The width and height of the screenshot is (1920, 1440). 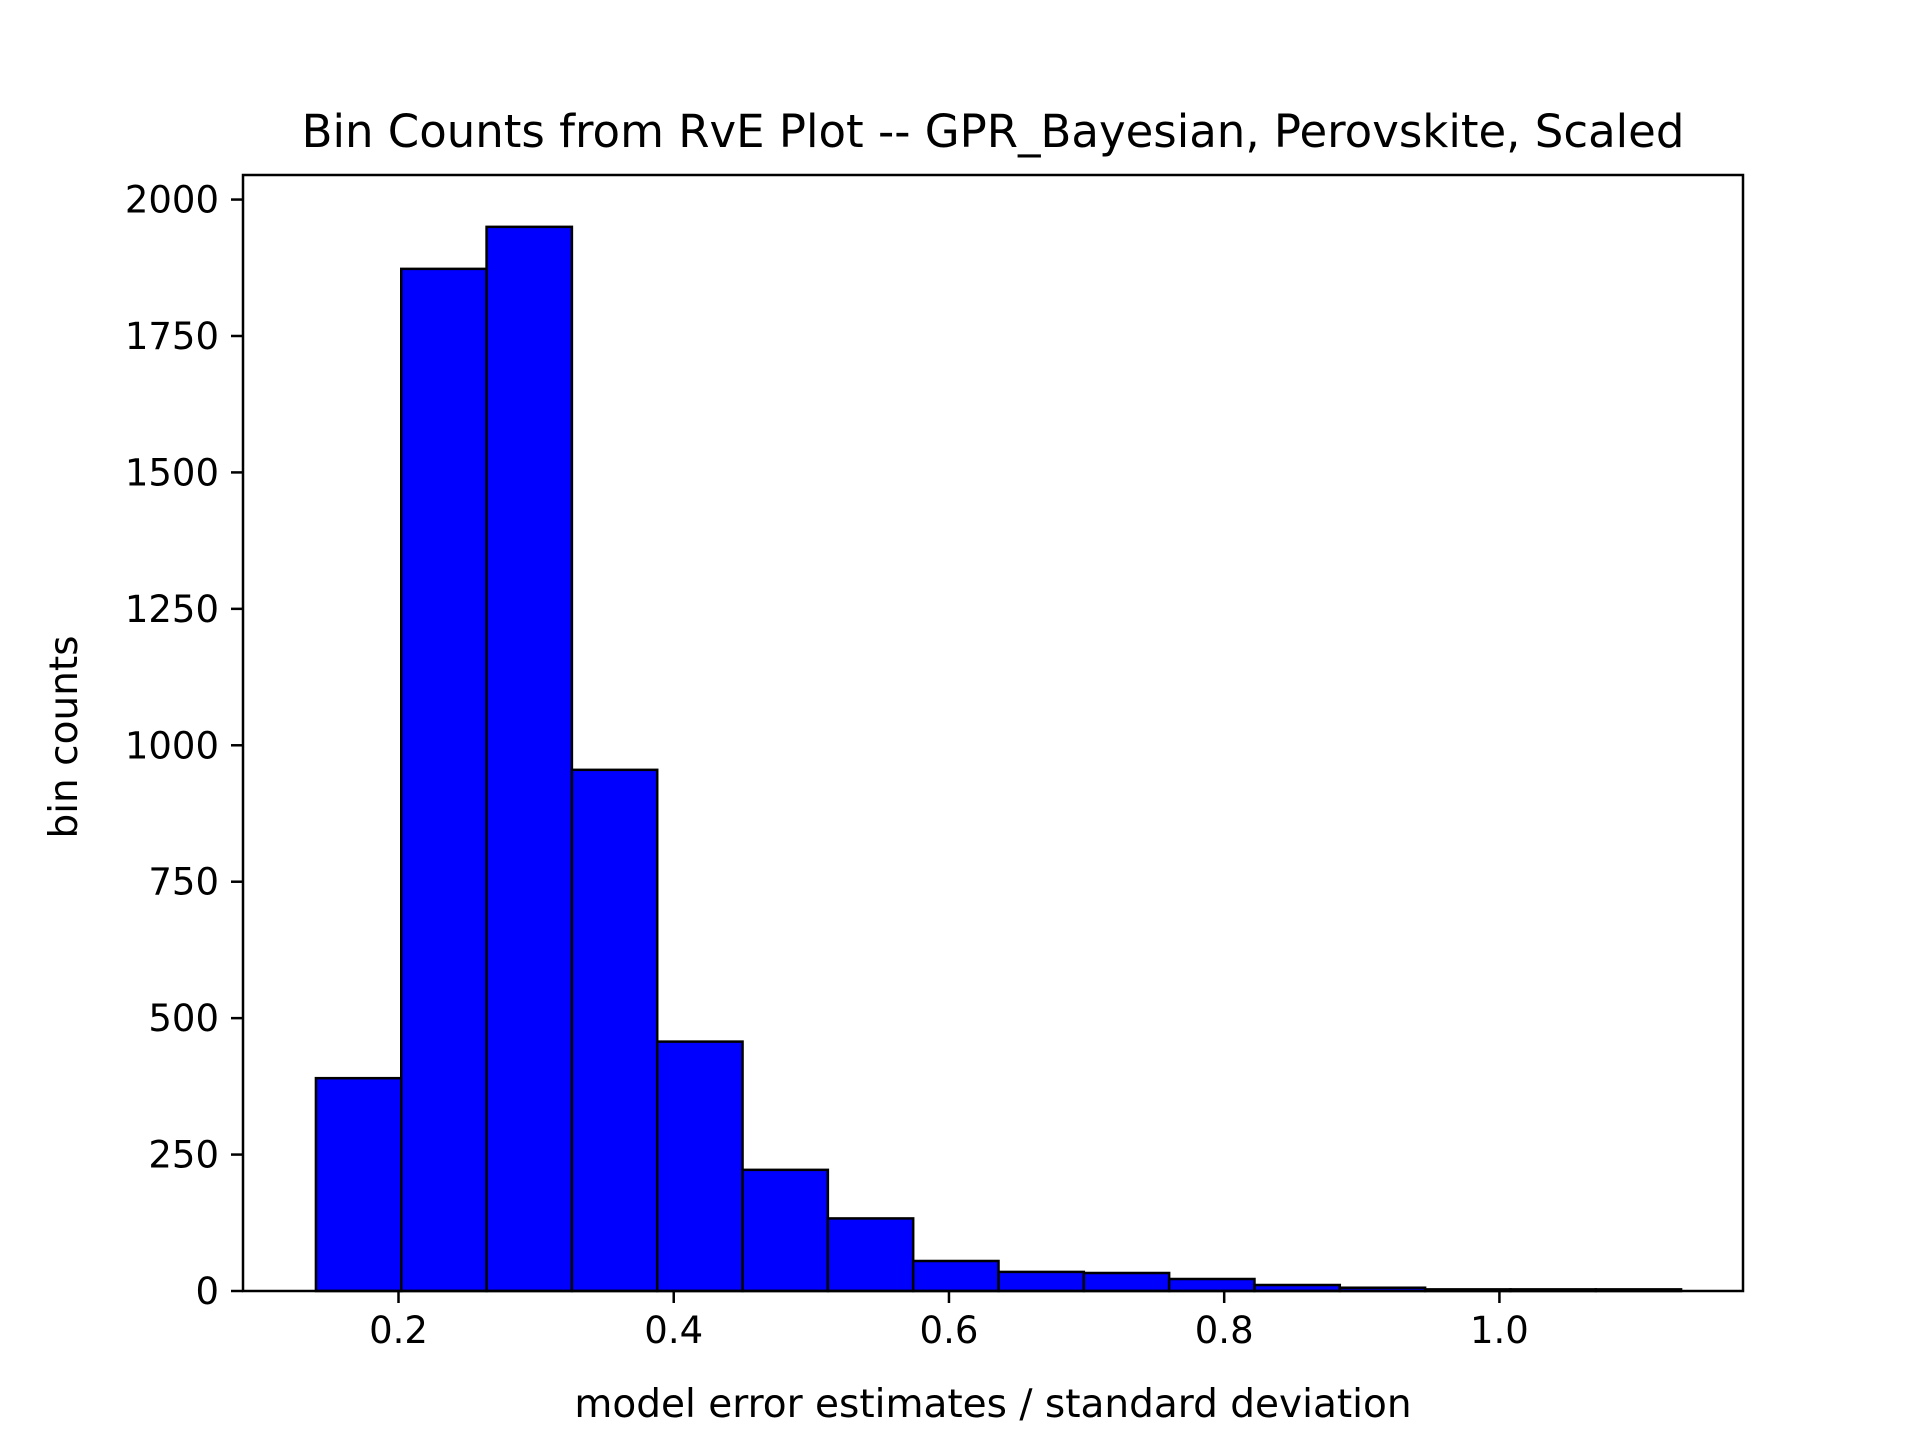 What do you see at coordinates (183, 1018) in the screenshot?
I see `y-tick-label: 500` at bounding box center [183, 1018].